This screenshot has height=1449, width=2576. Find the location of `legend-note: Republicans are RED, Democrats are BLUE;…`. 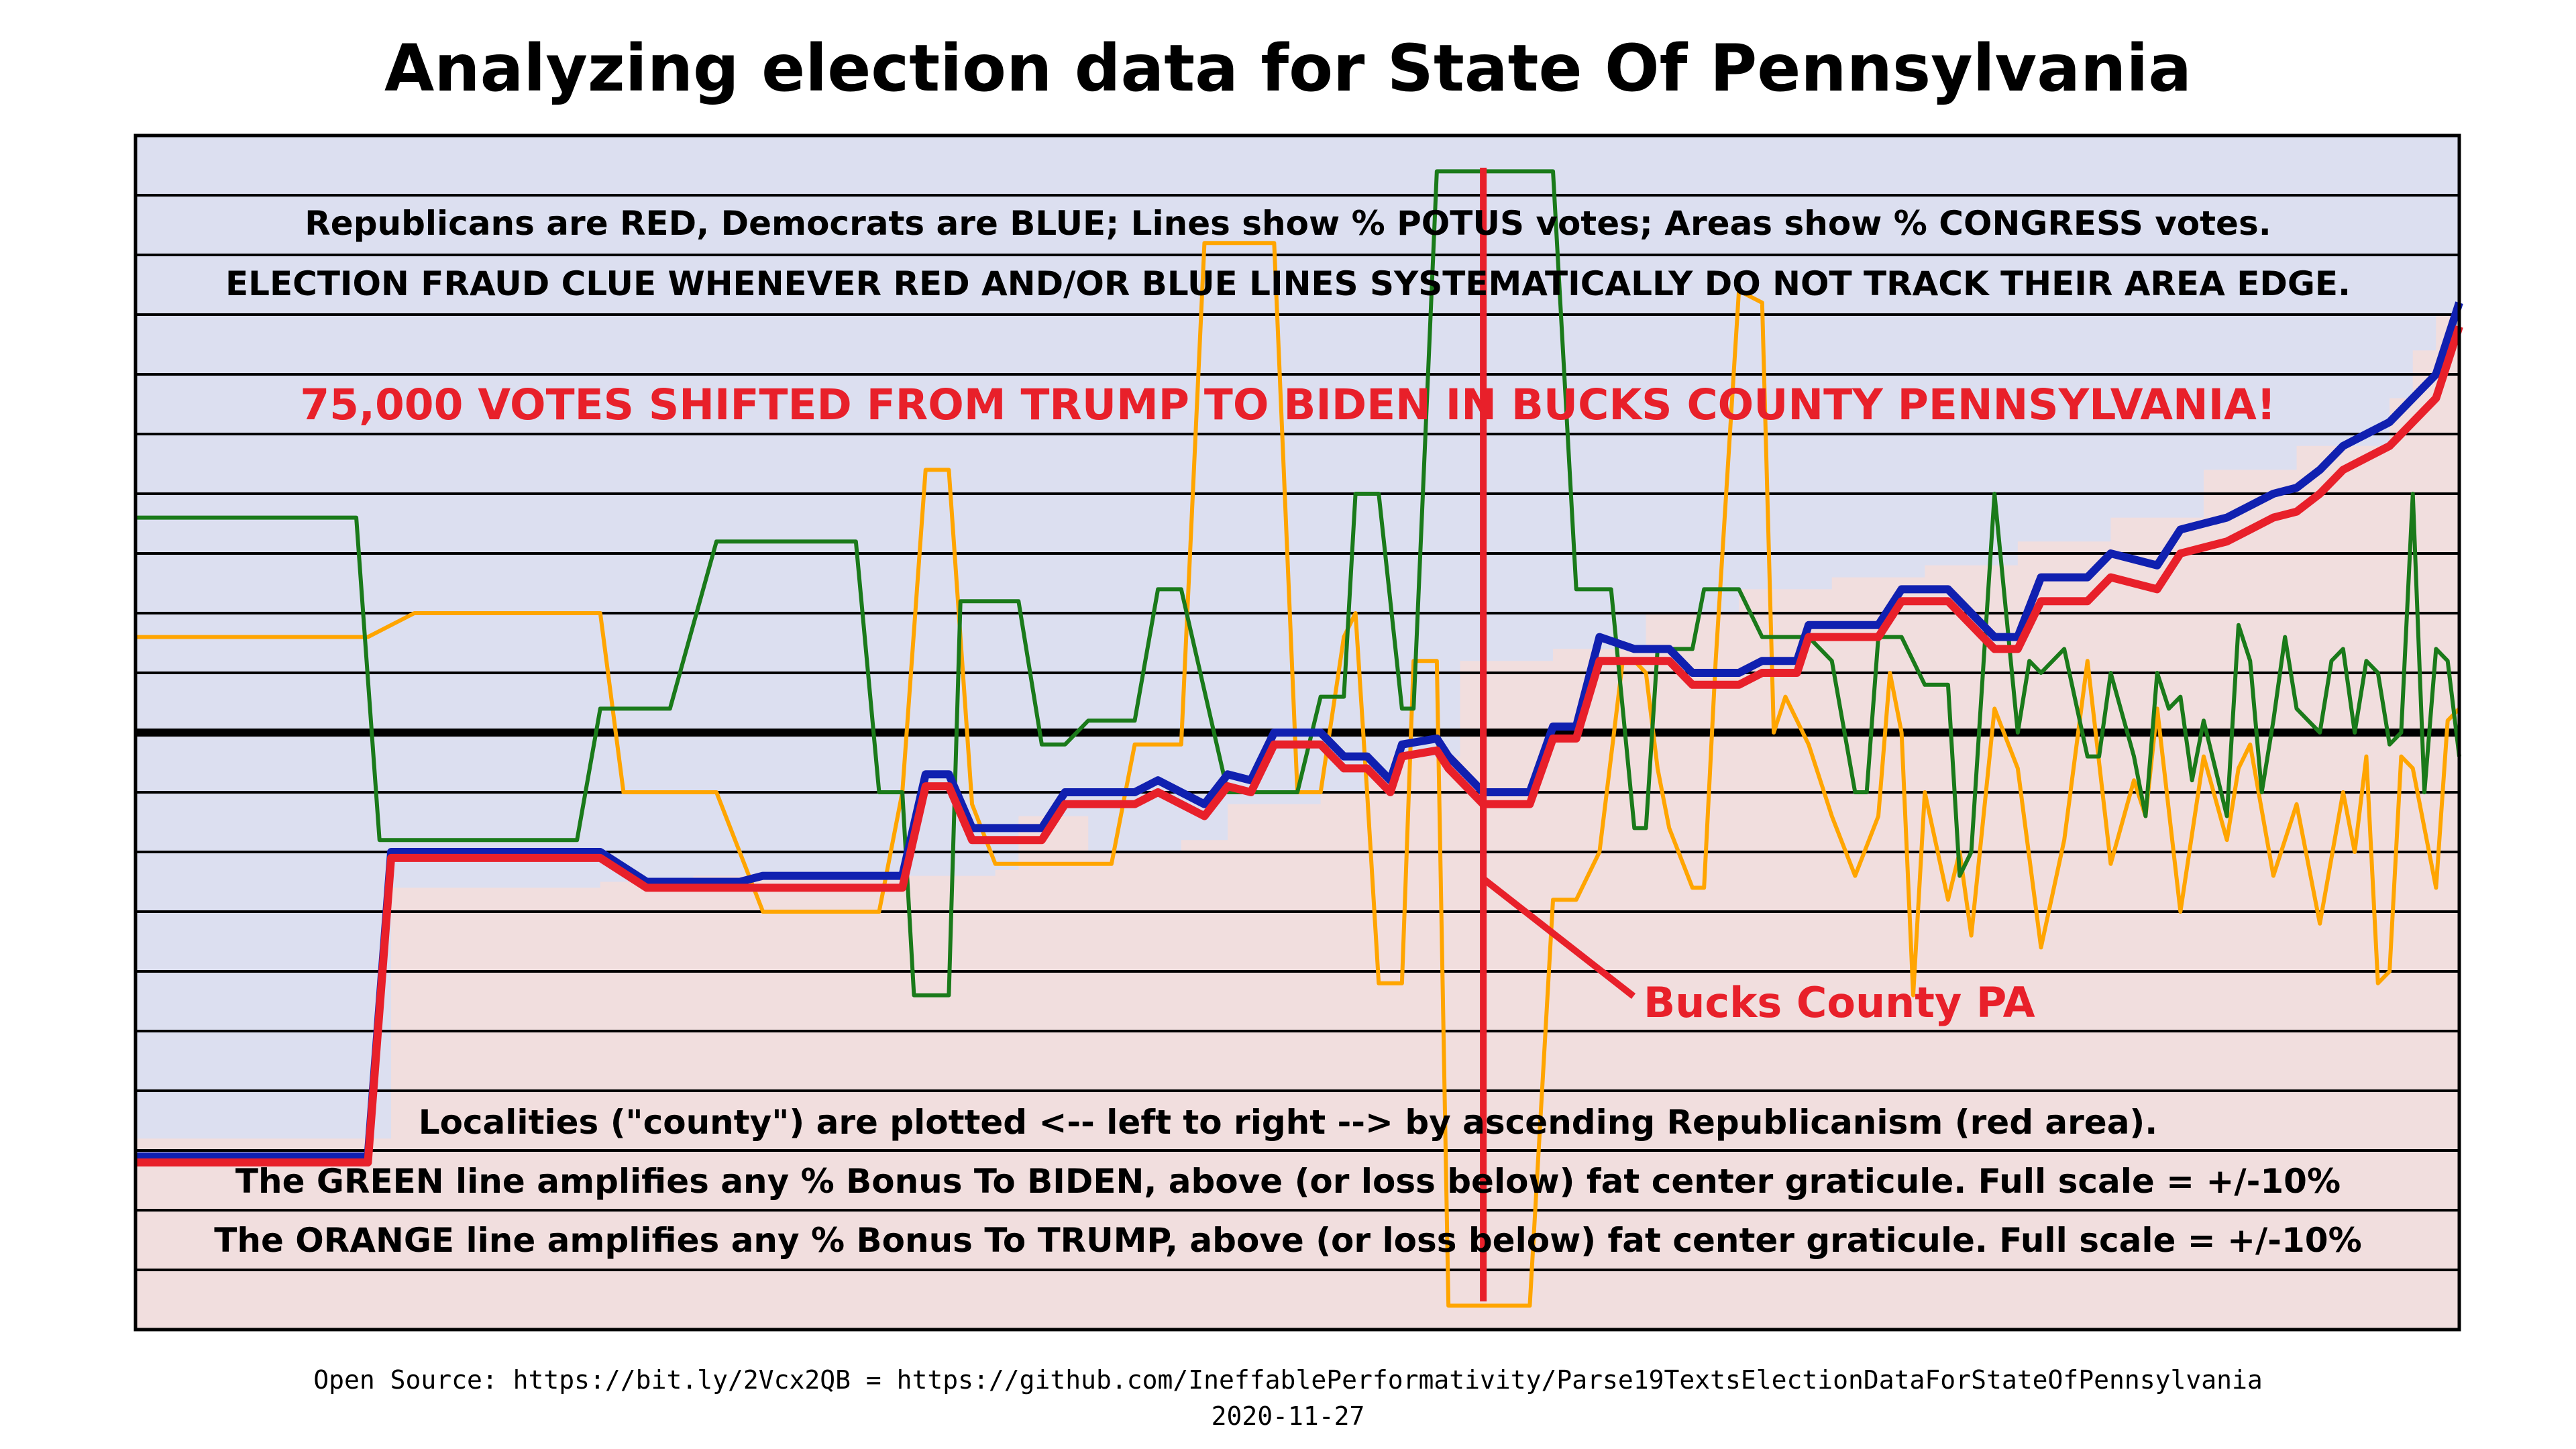

legend-note: Republicans are RED, Democrats are BLUE;… is located at coordinates (1288, 223).